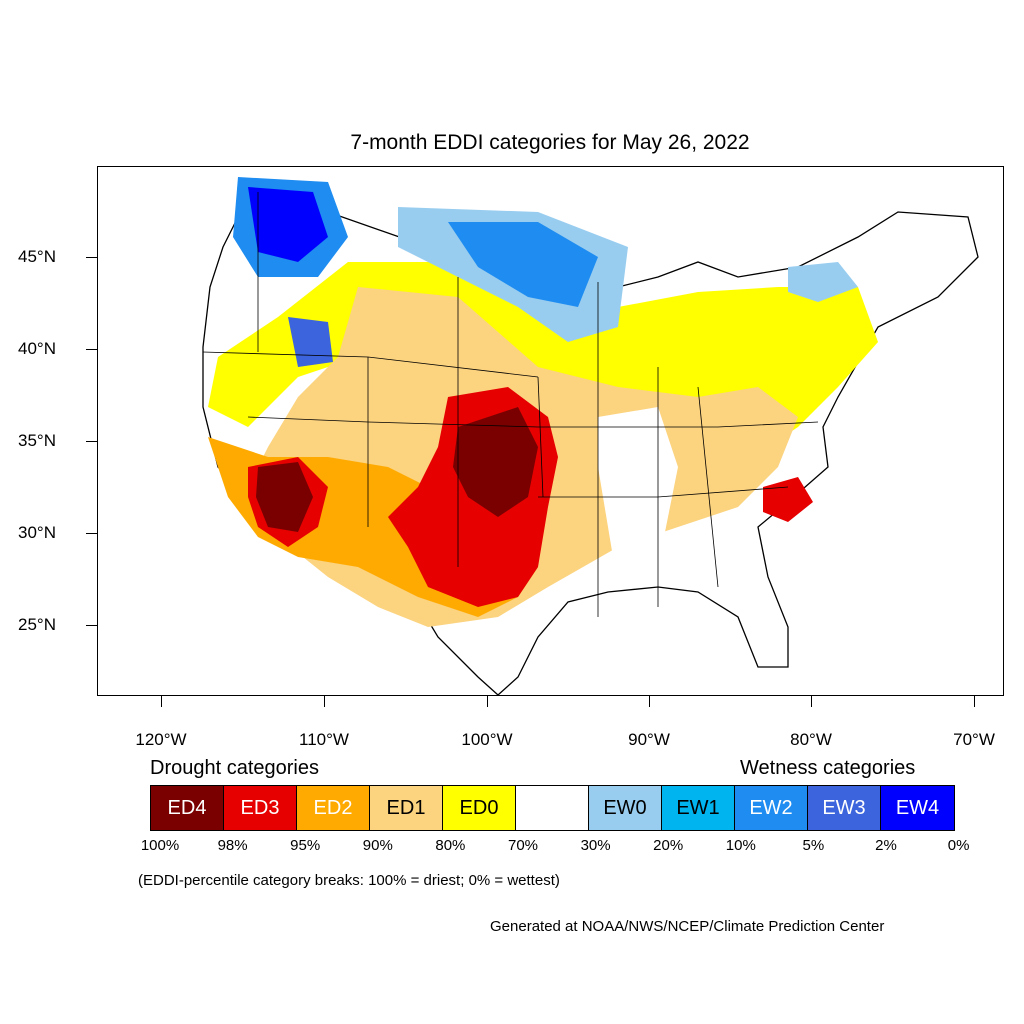  Describe the element at coordinates (974, 739) in the screenshot. I see `lon-label-70: 70°W` at that location.